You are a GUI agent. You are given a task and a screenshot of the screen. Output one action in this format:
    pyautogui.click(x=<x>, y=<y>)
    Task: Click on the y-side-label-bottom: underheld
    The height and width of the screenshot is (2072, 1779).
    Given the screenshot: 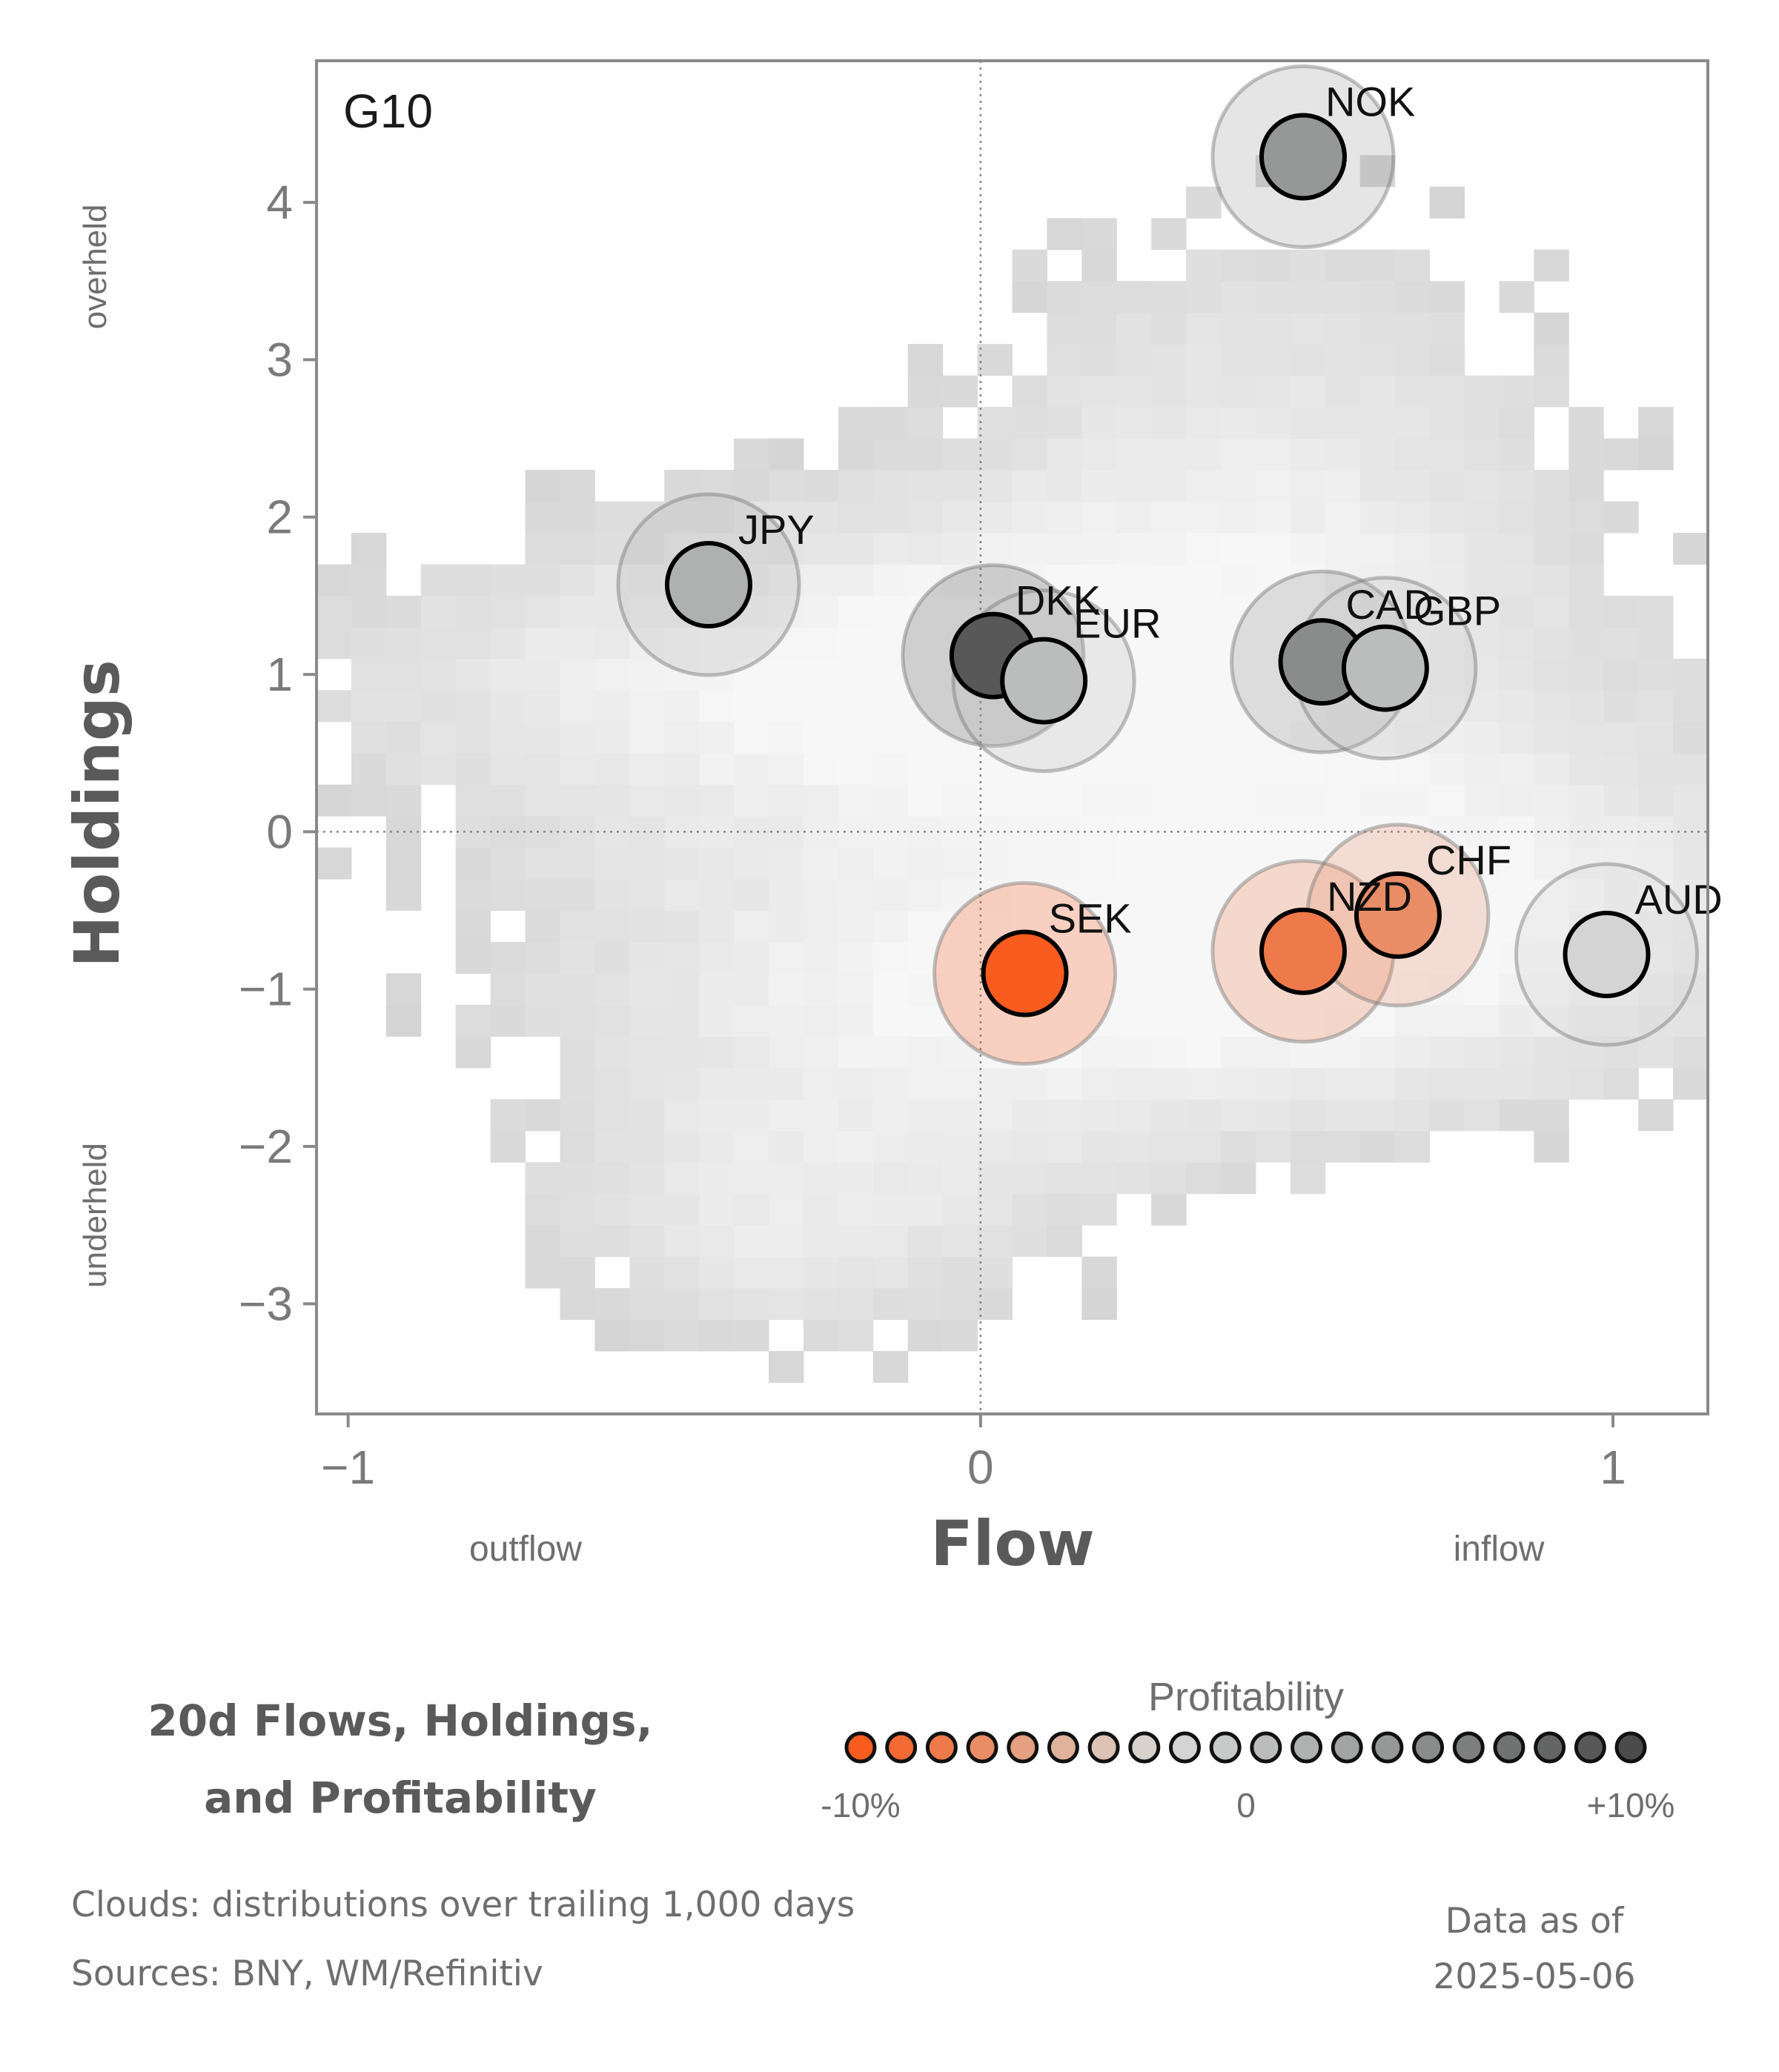 What is the action you would take?
    pyautogui.click(x=95, y=1215)
    